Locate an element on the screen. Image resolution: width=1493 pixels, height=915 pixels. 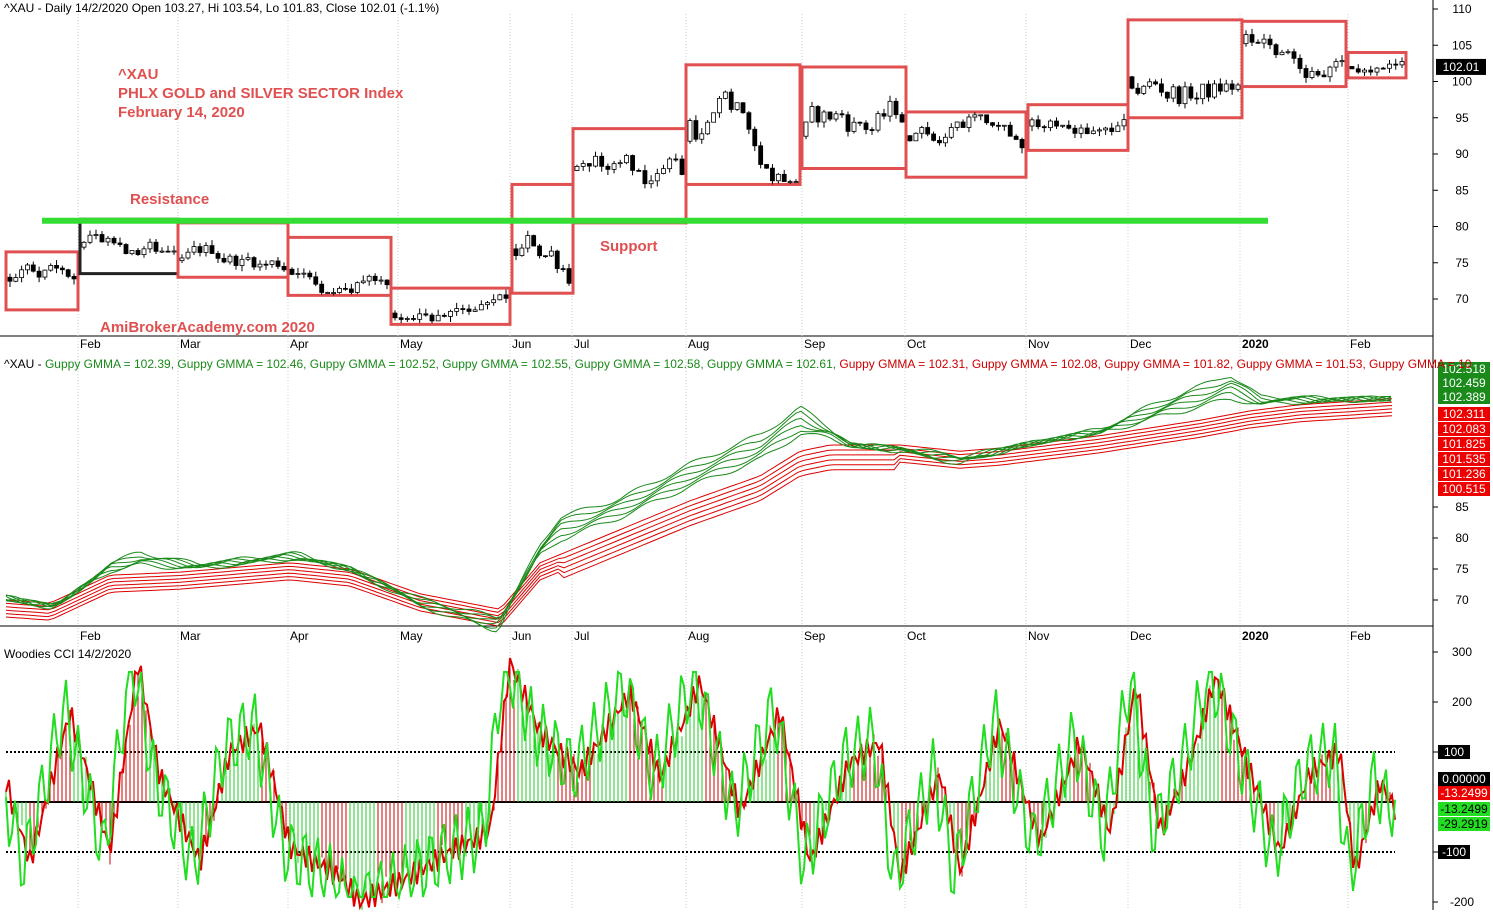
watermark-annotation: AmiBrokerAcademy.com 2020 is located at coordinates (207, 327).